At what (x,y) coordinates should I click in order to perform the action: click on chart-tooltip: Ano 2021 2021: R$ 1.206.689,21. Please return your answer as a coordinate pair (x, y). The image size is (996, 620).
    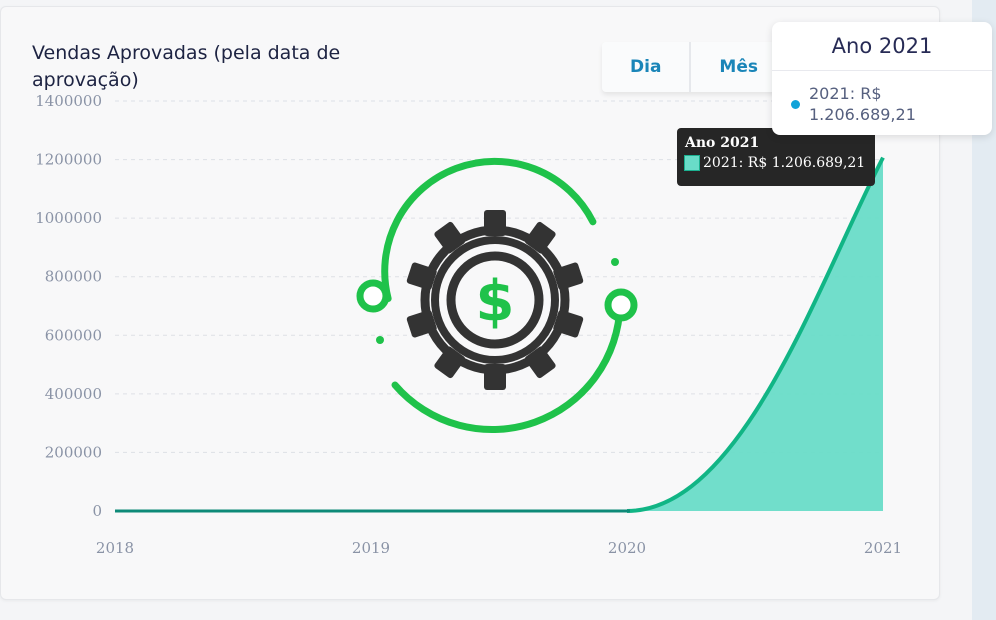
    Looking at the image, I should click on (882, 78).